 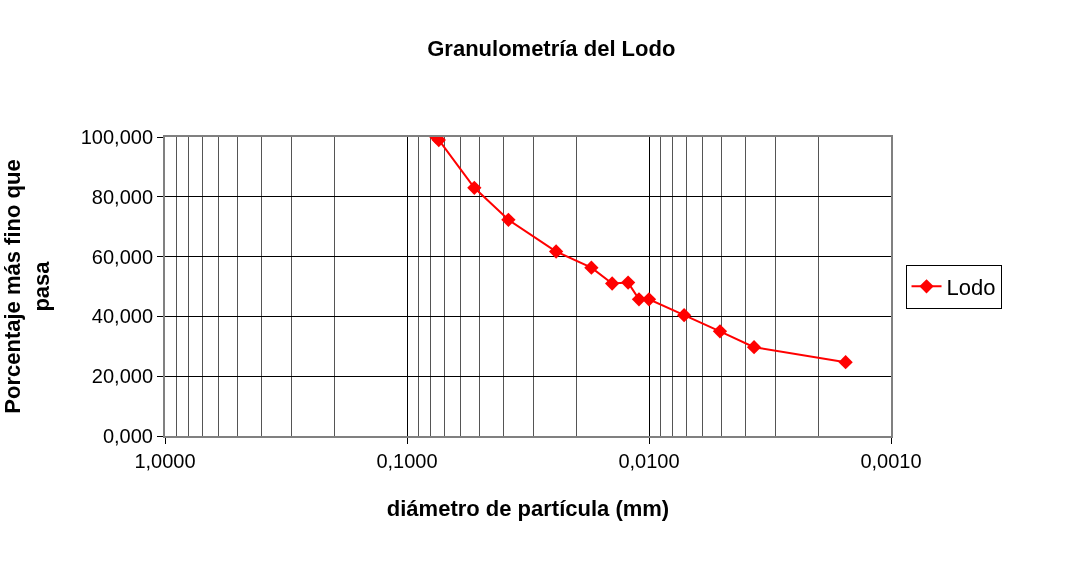 What do you see at coordinates (971, 287) in the screenshot?
I see `legend-label: Lodo` at bounding box center [971, 287].